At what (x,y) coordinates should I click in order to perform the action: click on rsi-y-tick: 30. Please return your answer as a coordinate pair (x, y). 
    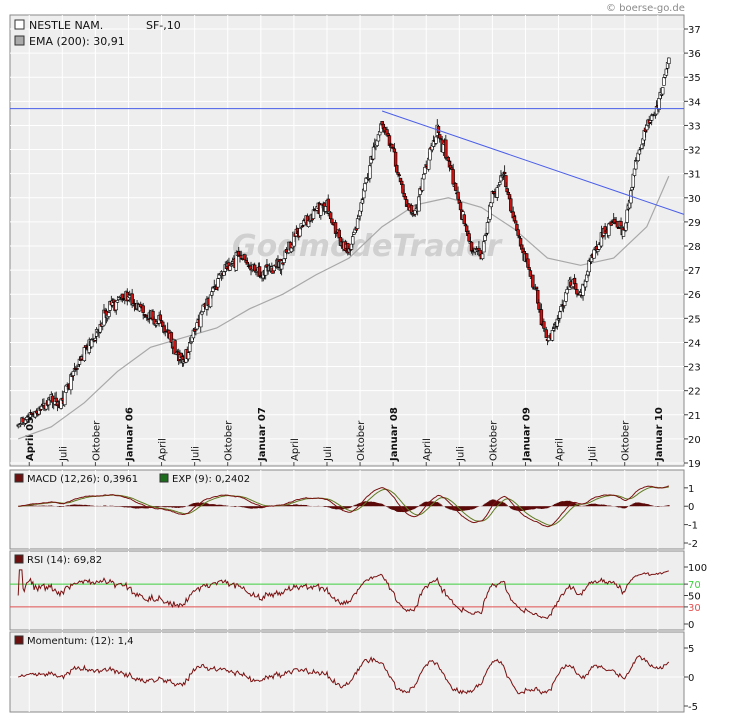
    Looking at the image, I should click on (694, 608).